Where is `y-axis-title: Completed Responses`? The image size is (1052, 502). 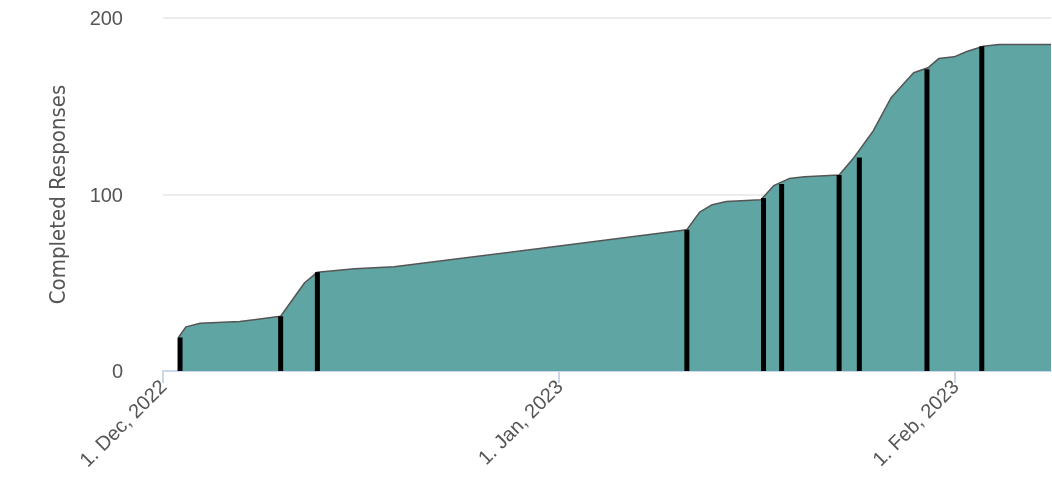
y-axis-title: Completed Responses is located at coordinates (57, 194).